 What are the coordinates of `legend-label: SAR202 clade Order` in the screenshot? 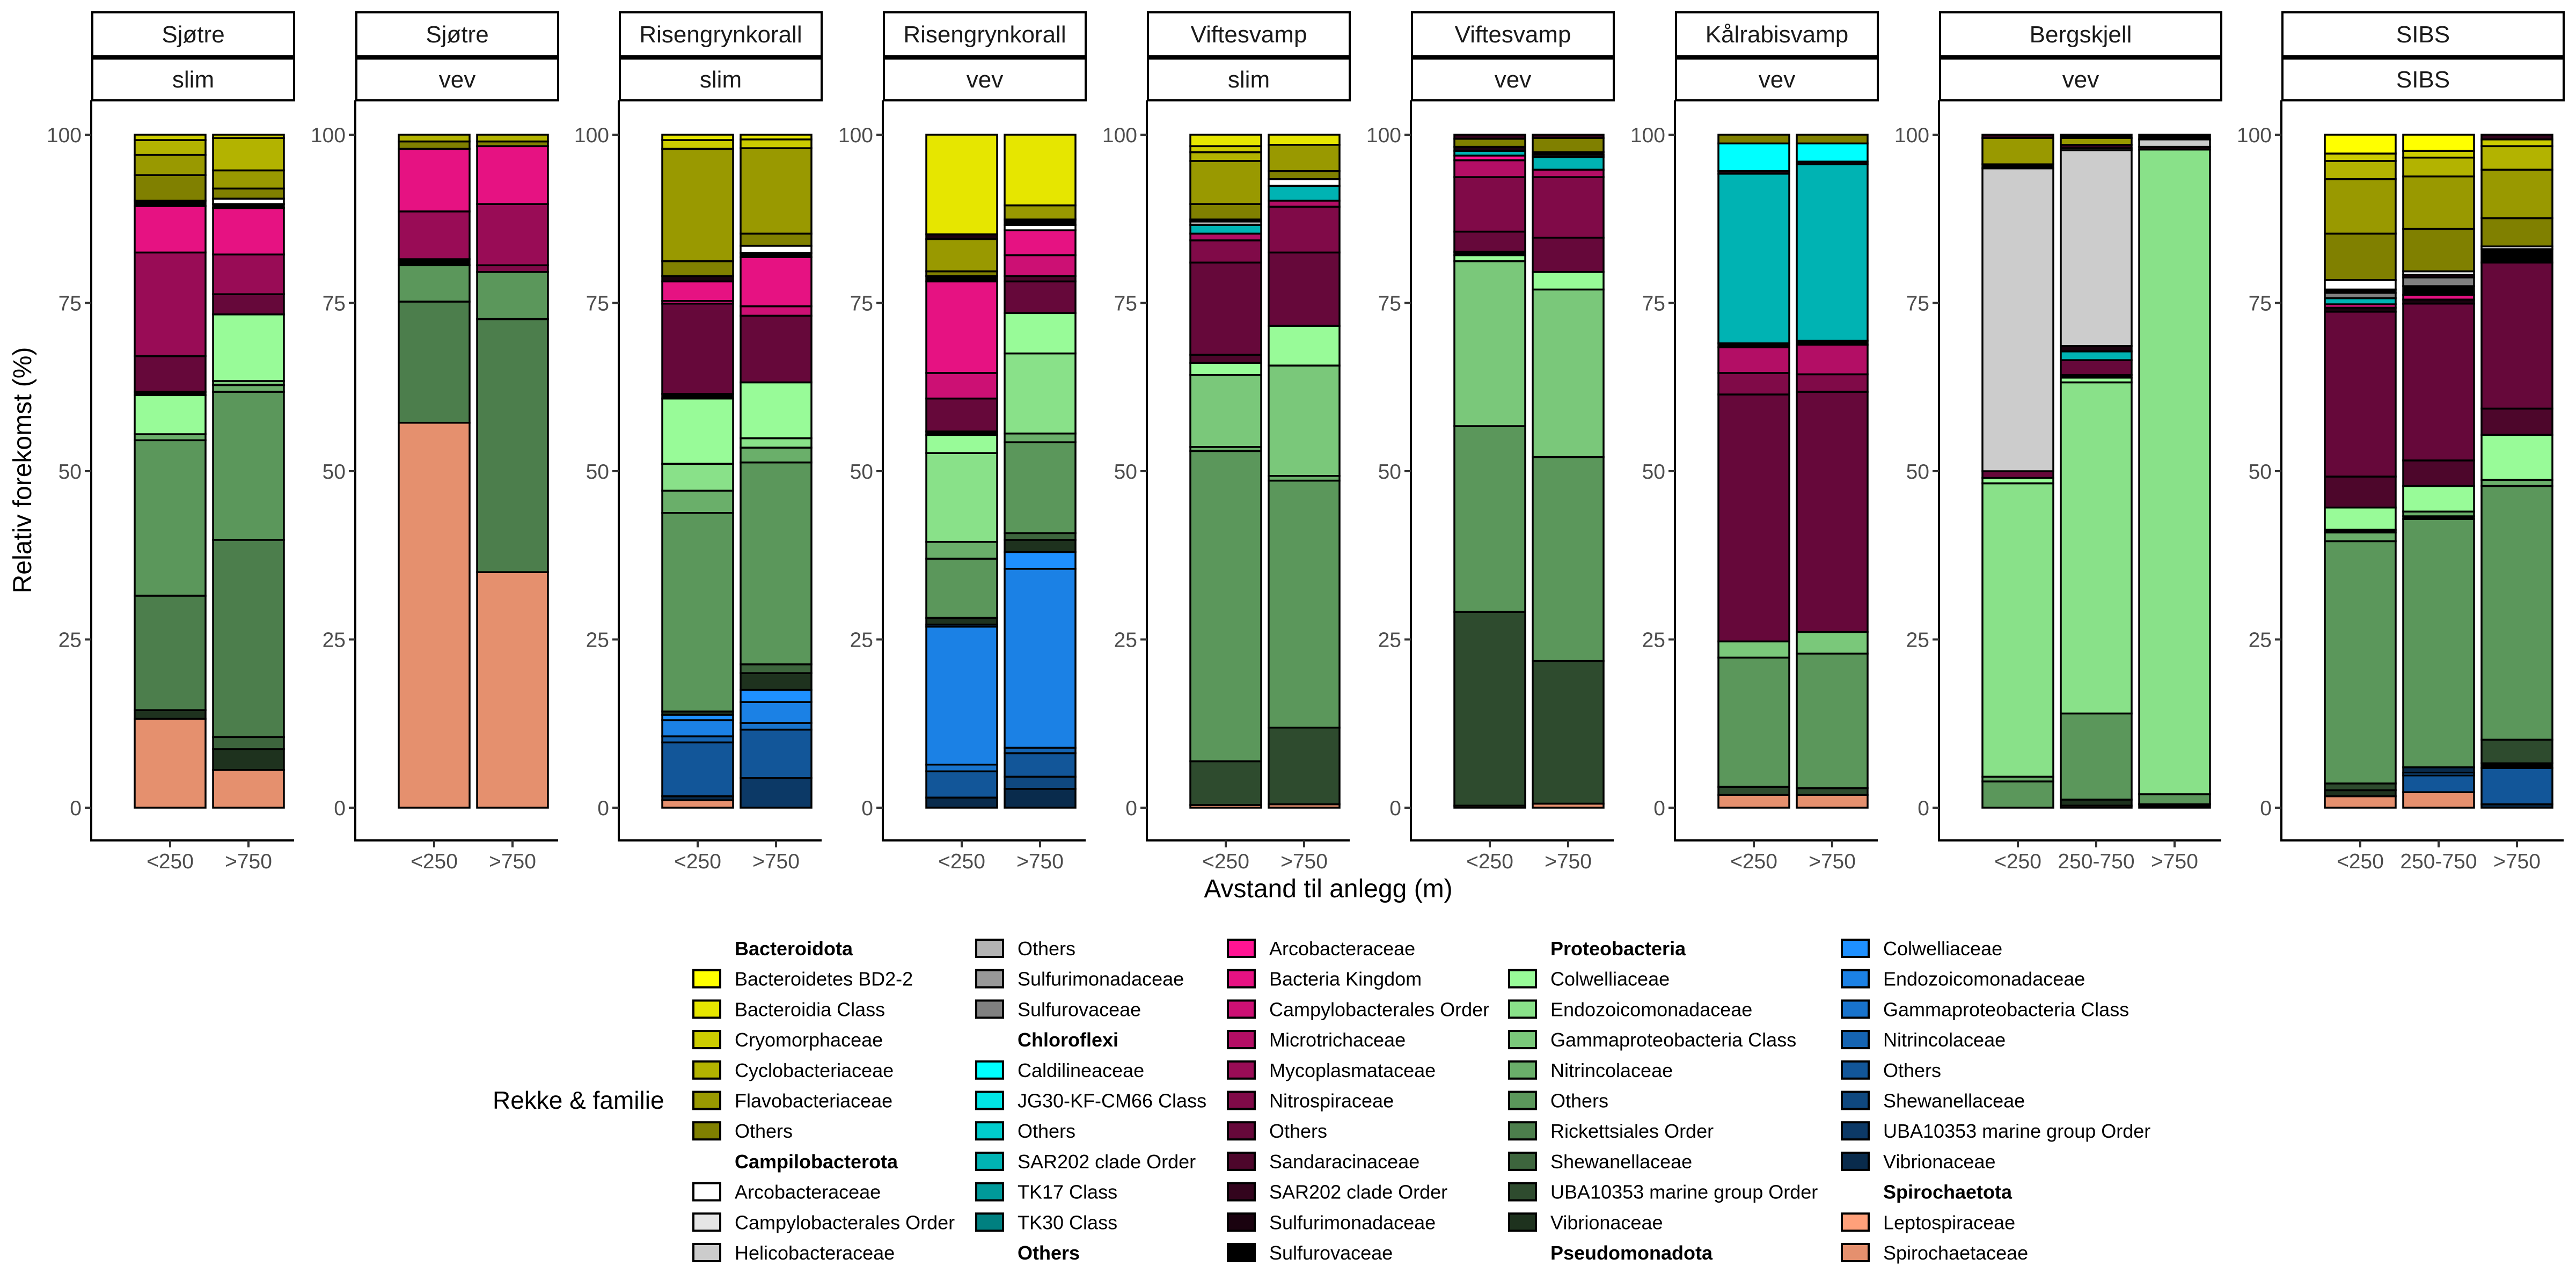 It's located at (1107, 1162).